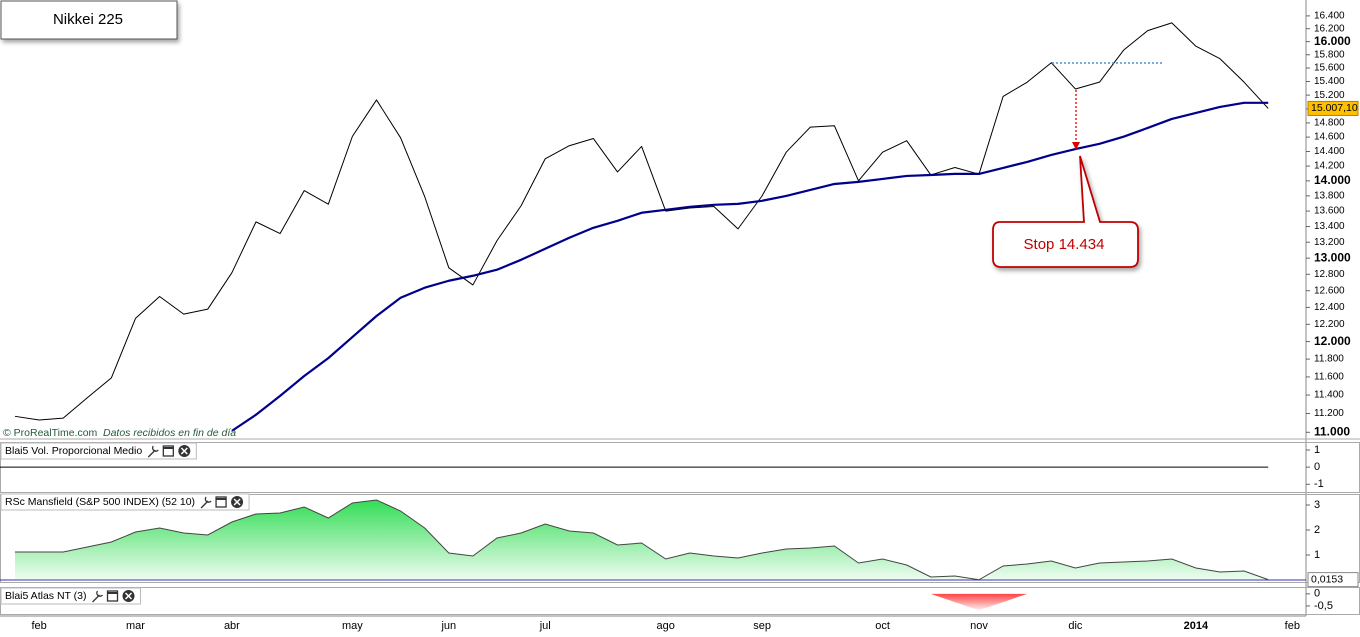  I want to click on y-tick-label: -0,5, so click(1323, 606).